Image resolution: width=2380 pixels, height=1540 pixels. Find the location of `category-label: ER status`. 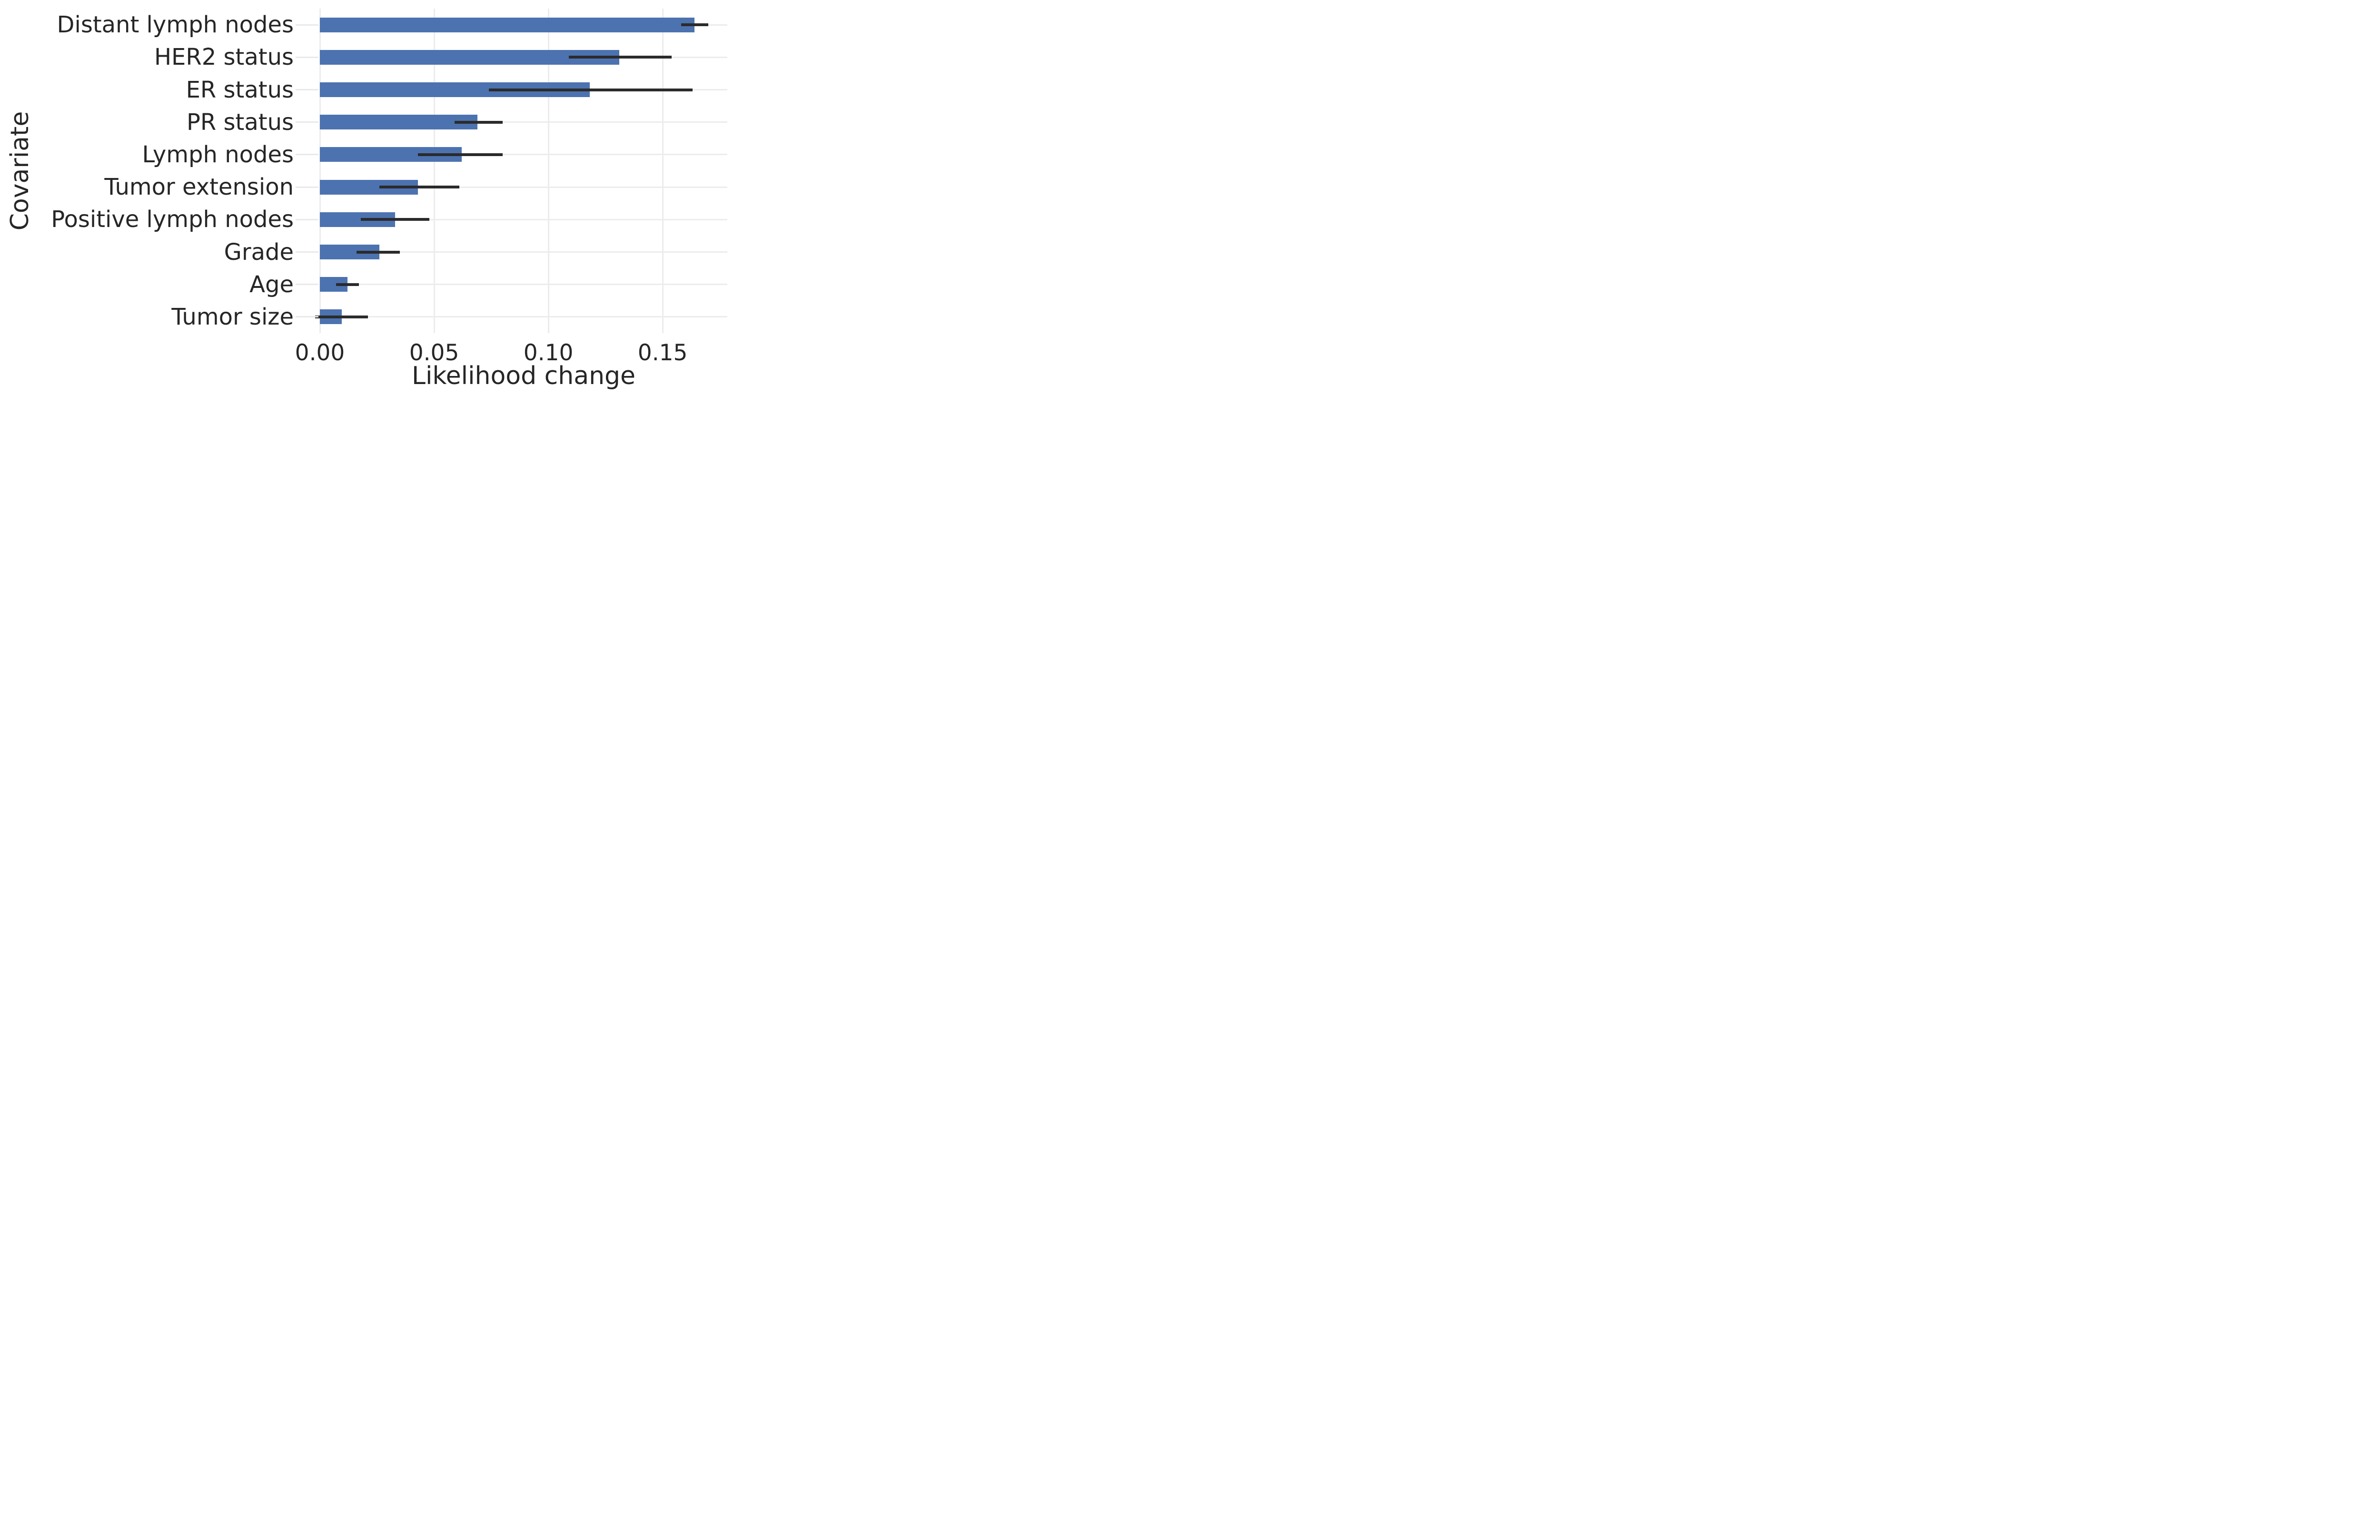

category-label: ER status is located at coordinates (240, 89).